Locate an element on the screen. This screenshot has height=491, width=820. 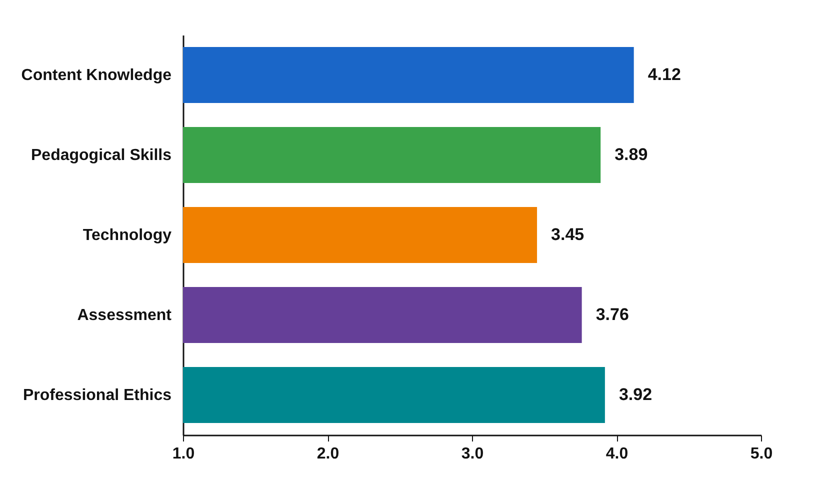
data-label: 3.45 is located at coordinates (567, 234).